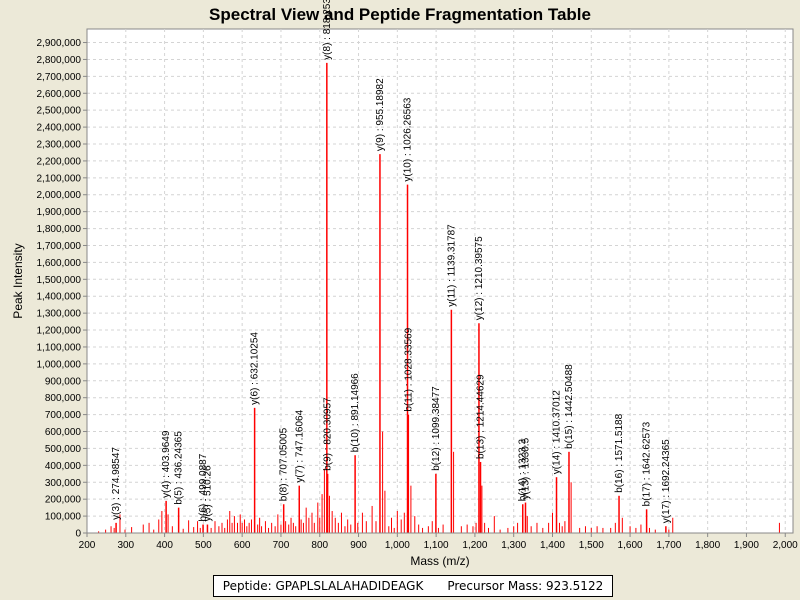  Describe the element at coordinates (164, 545) in the screenshot. I see `x-tick-label: 400` at that location.